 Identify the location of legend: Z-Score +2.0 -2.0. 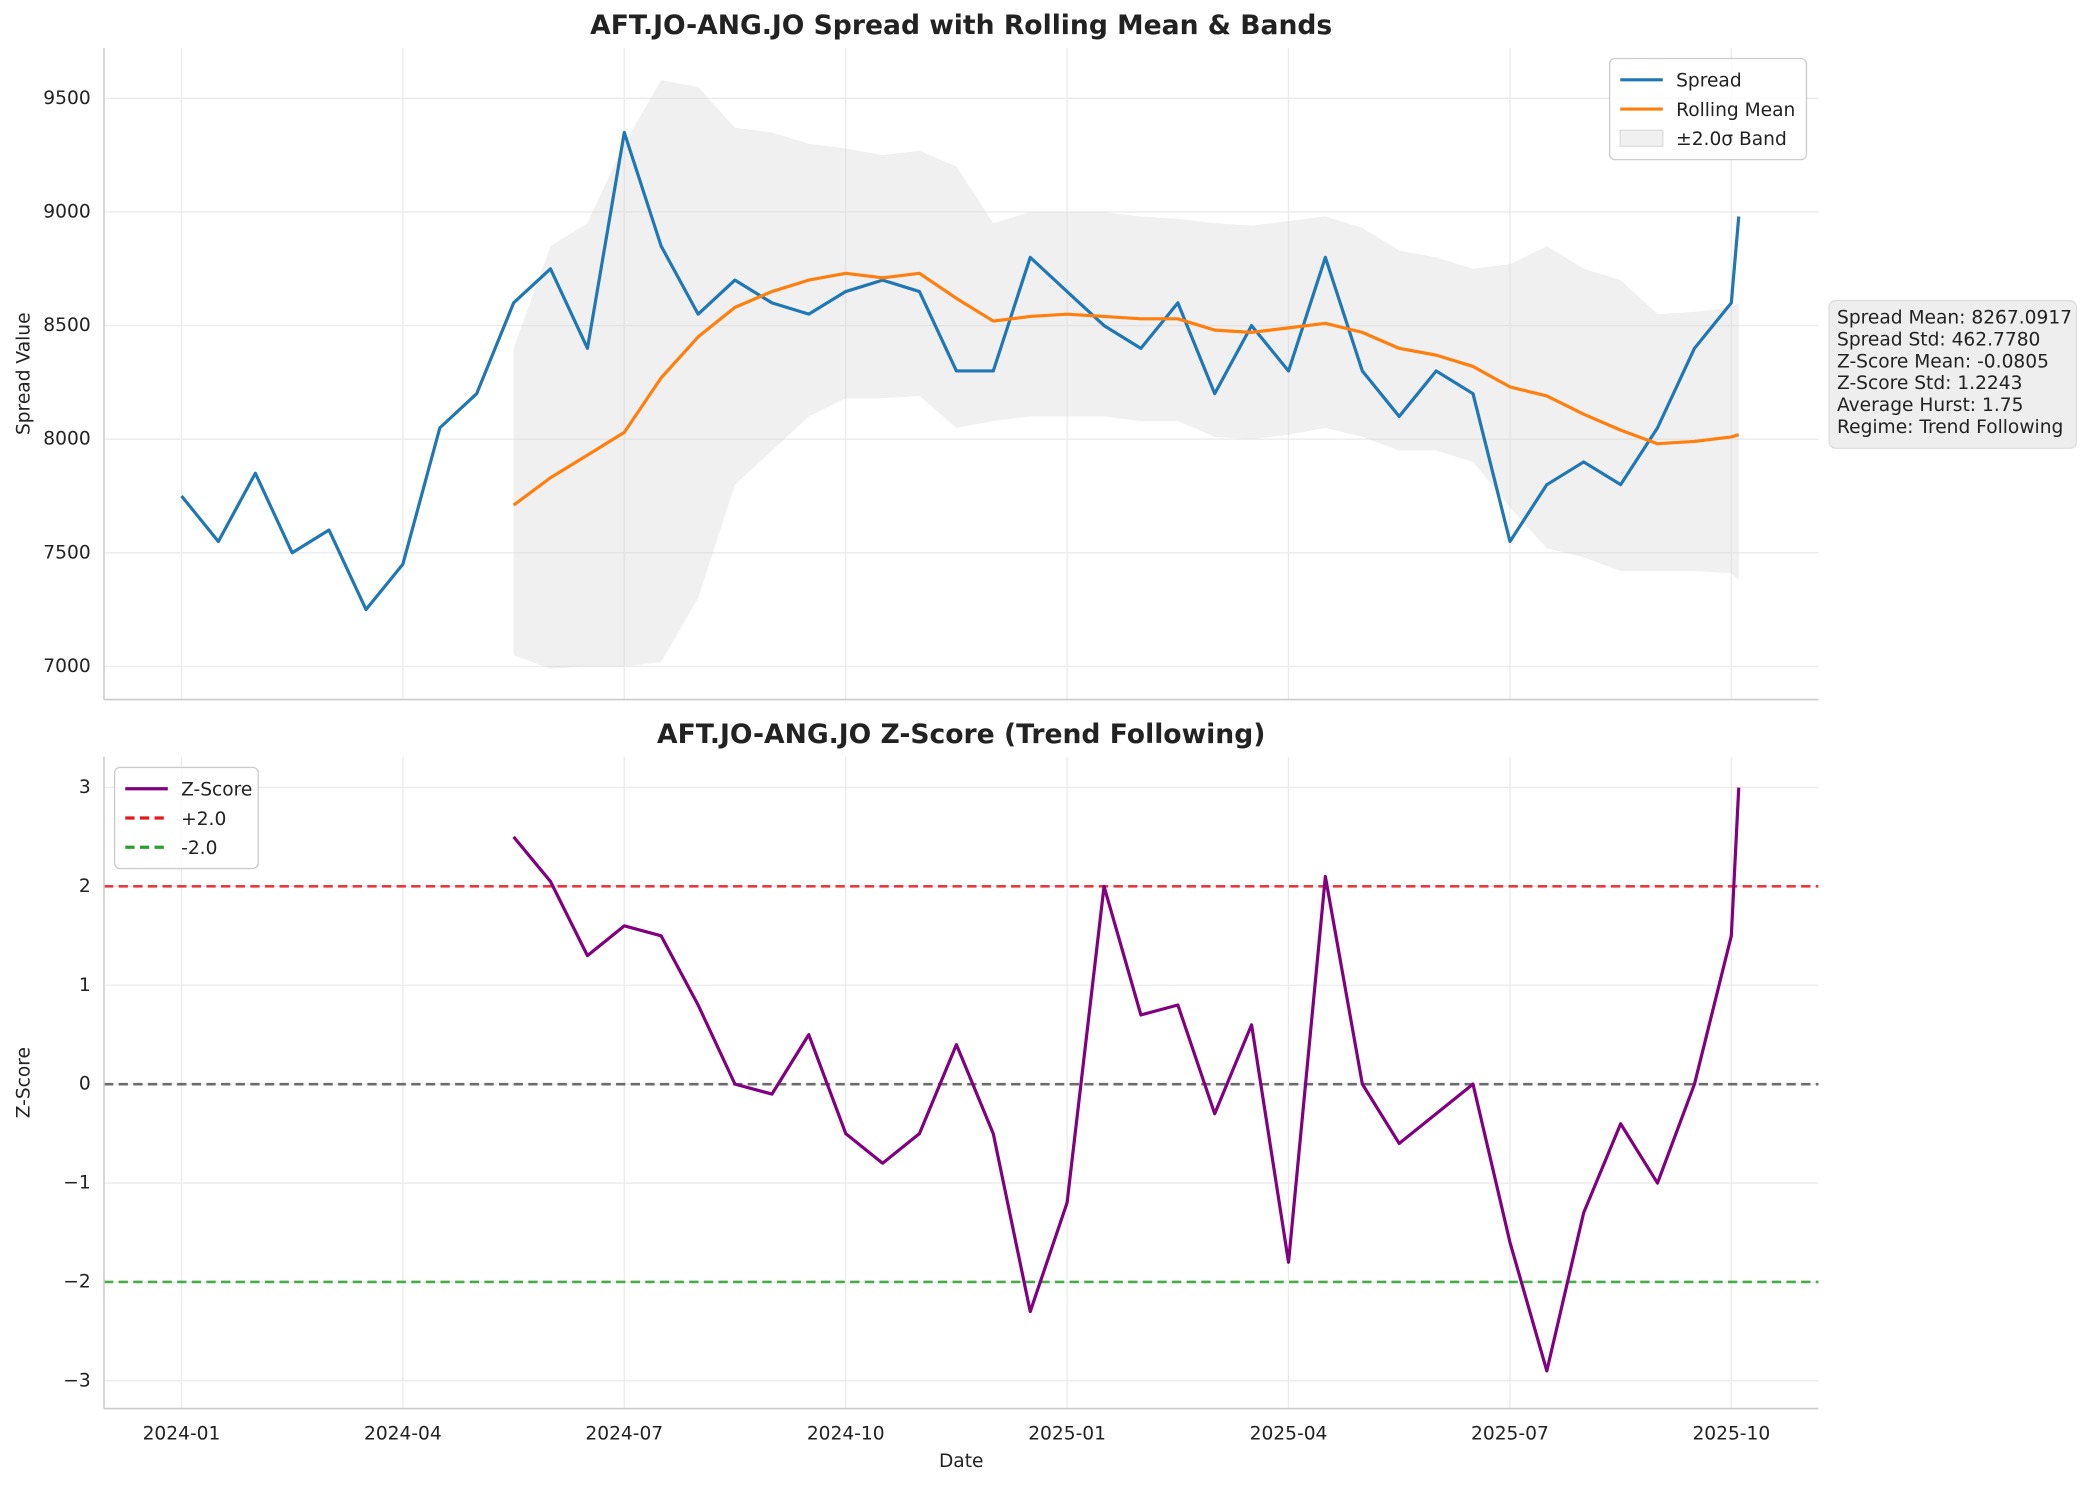
(186, 818).